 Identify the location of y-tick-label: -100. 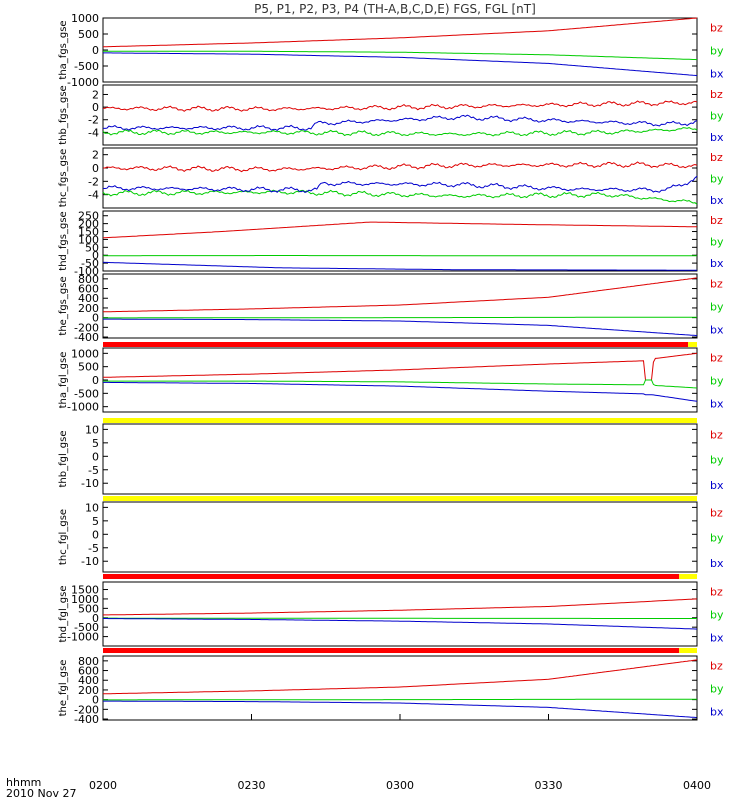
(86, 271).